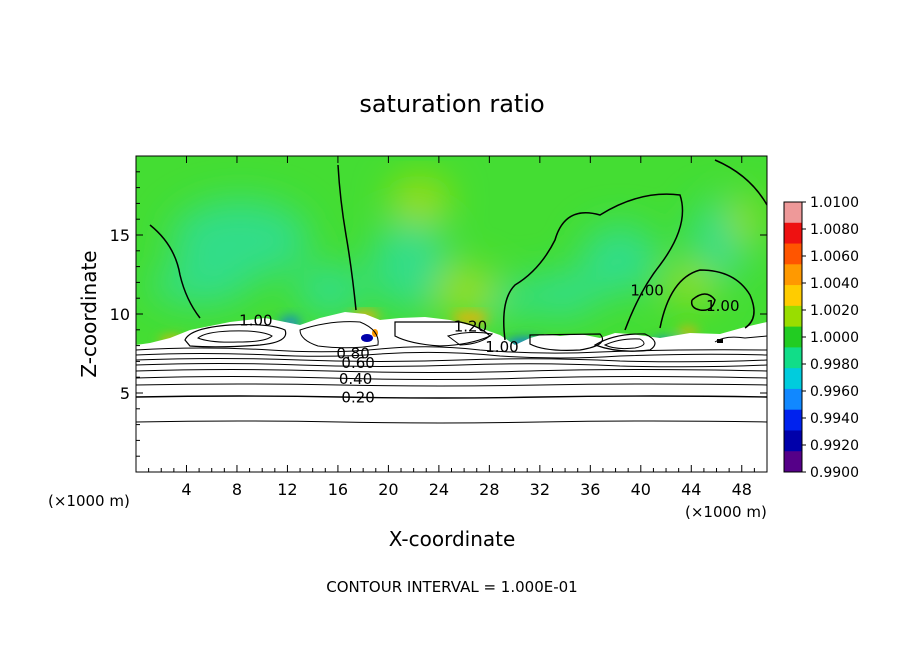 The image size is (904, 654). Describe the element at coordinates (388, 489) in the screenshot. I see `x-tick-label: 20` at that location.